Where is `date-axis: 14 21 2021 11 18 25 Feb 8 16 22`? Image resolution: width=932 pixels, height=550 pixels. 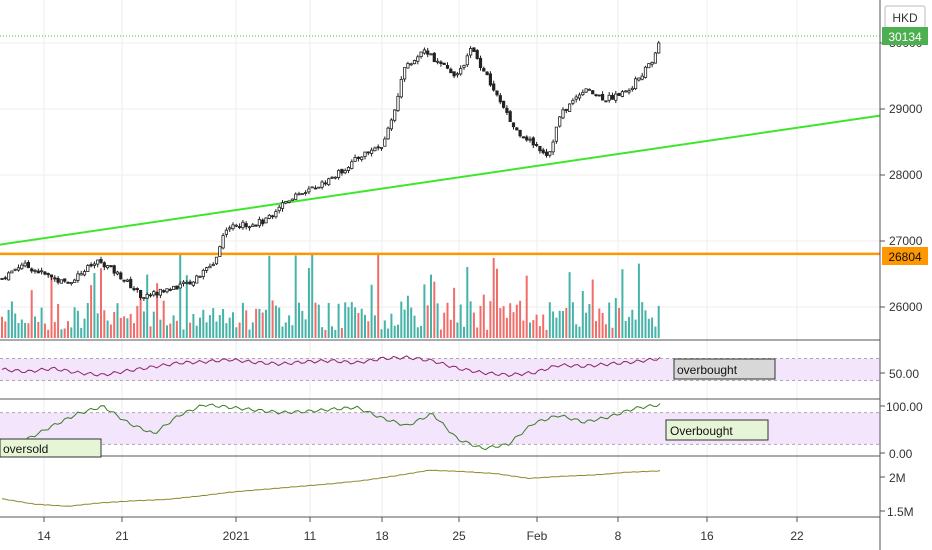 date-axis: 14 21 2021 11 18 25 Feb 8 16 22 is located at coordinates (420, 530).